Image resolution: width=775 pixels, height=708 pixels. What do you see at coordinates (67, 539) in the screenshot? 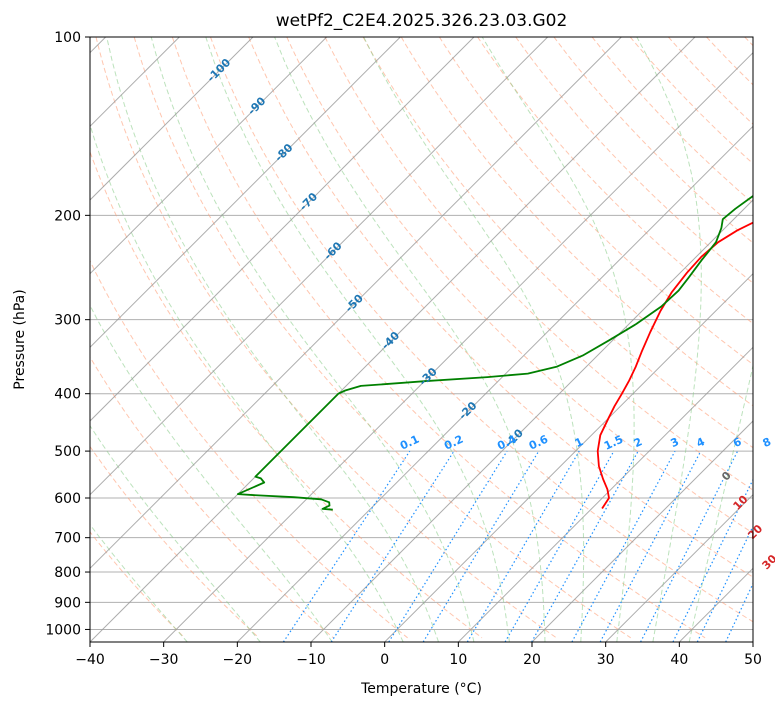
I see `y-tick-label: 700` at bounding box center [67, 539].